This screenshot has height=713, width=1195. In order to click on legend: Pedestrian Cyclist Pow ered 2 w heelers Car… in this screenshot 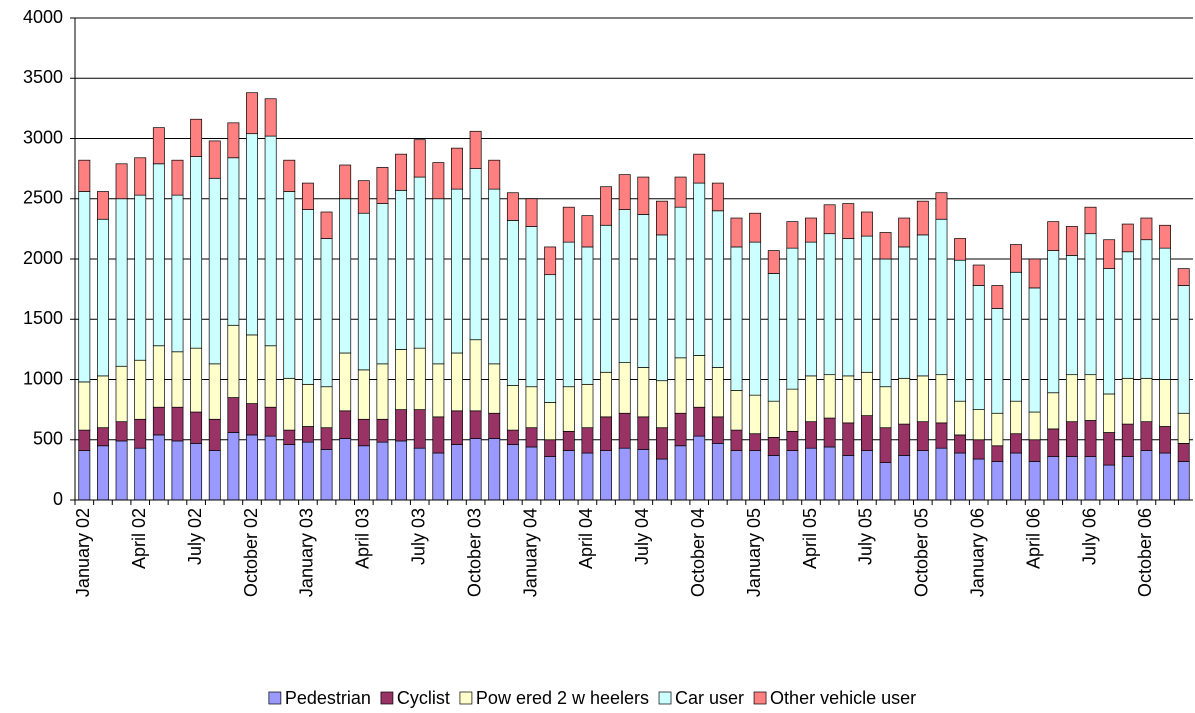, I will do `click(592, 698)`.